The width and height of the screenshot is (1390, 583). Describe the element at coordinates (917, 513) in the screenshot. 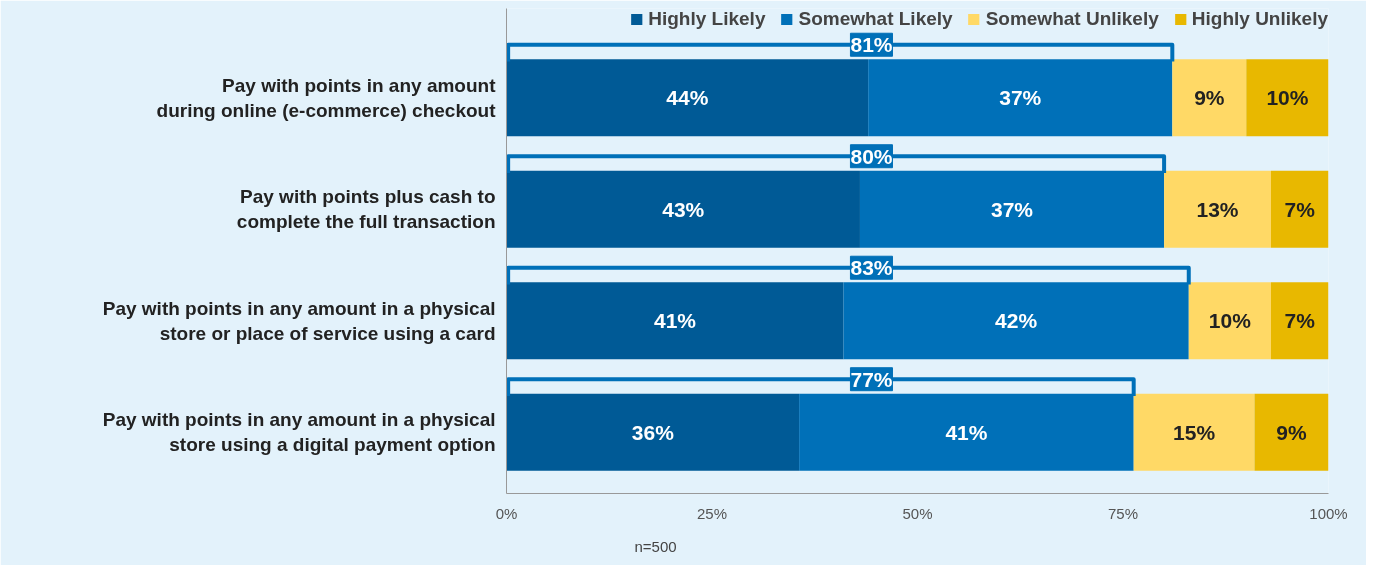

I see `x-tick-label: 50%` at that location.